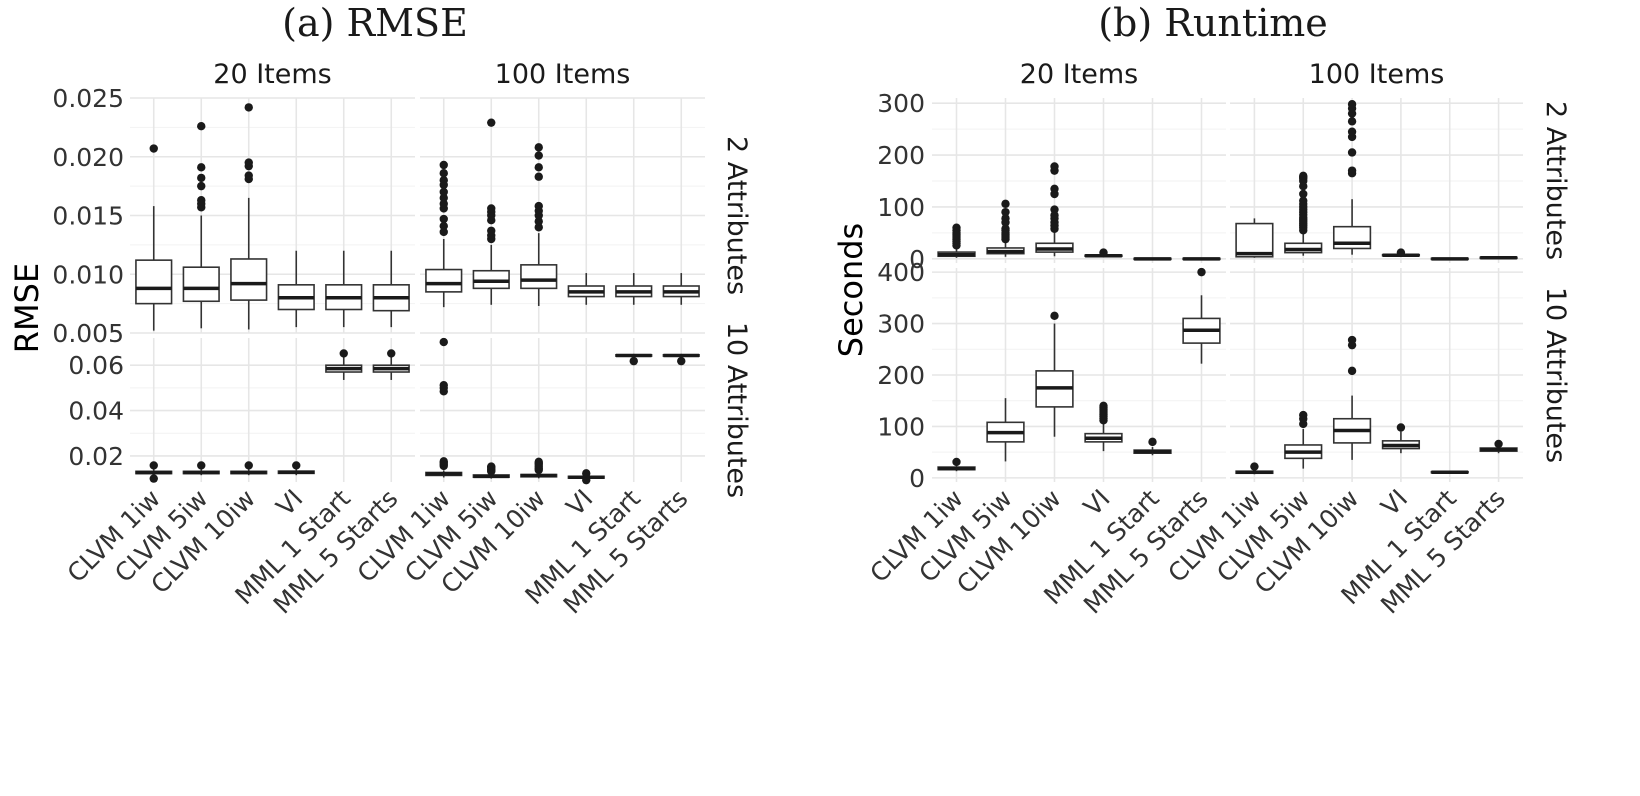 The width and height of the screenshot is (1640, 796). What do you see at coordinates (736, 410) in the screenshot?
I see `row-facet-label: 10 Attributes` at bounding box center [736, 410].